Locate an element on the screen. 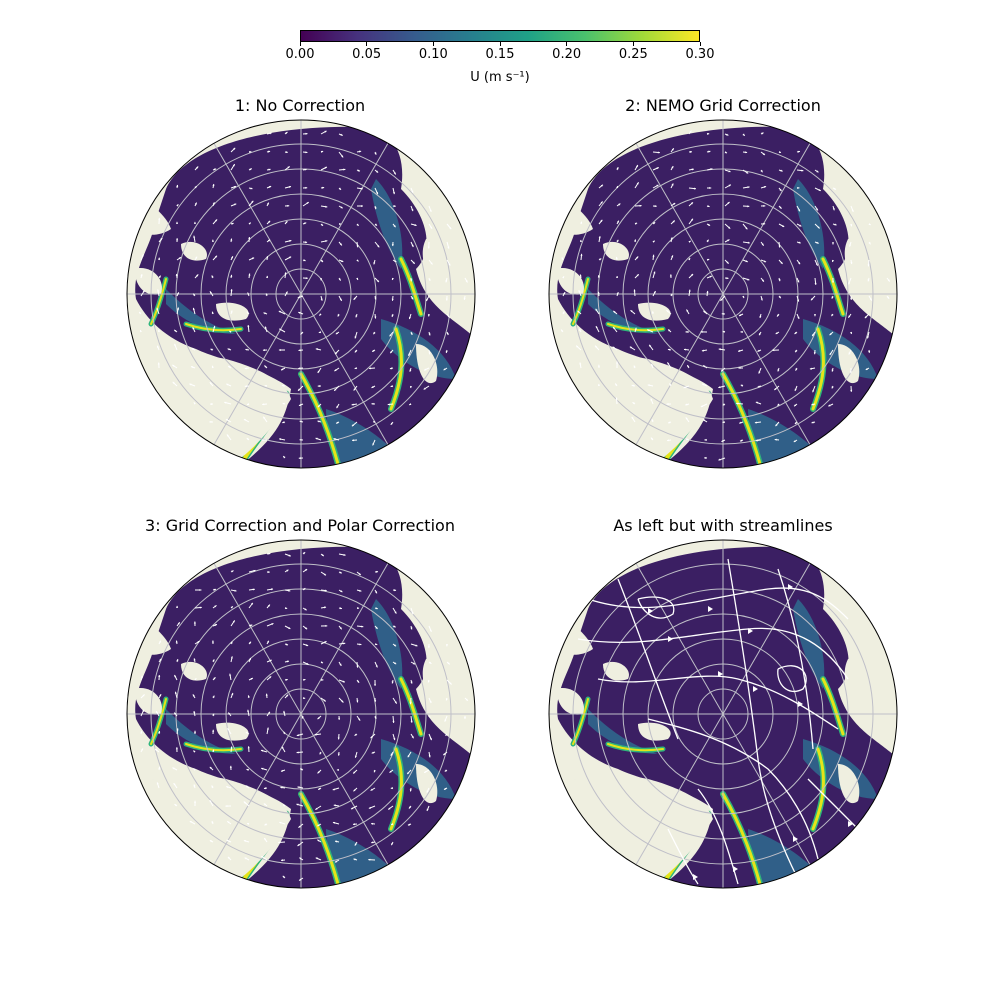  colorbar-tick-label: 0.10 is located at coordinates (433, 54).